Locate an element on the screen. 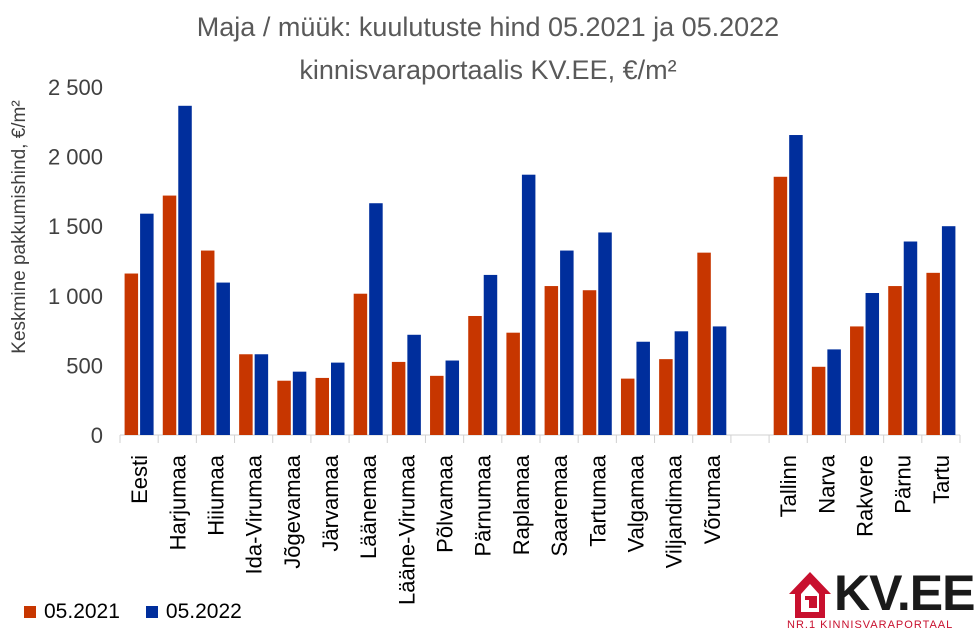 The width and height of the screenshot is (976, 637). legend: 05.2021 05.2022 is located at coordinates (146, 612).